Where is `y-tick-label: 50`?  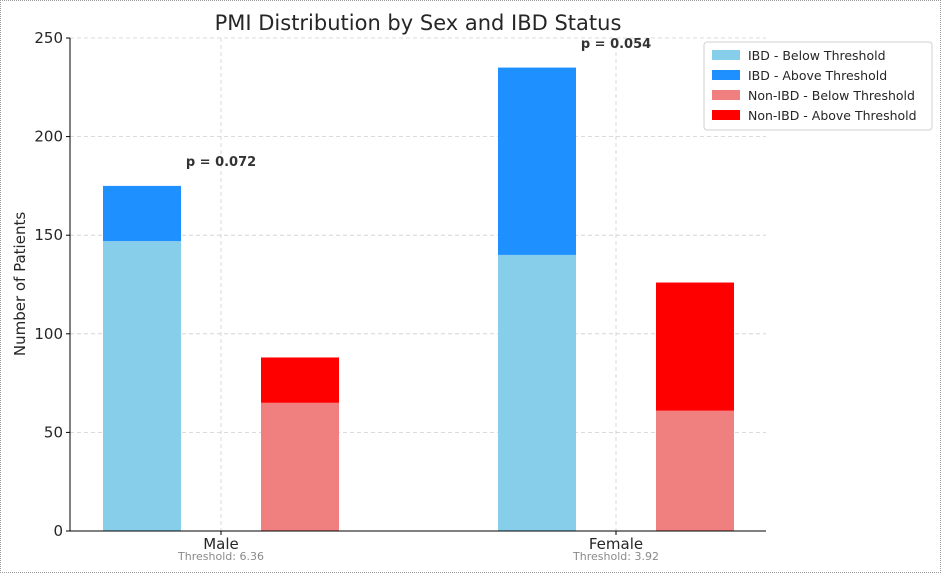 y-tick-label: 50 is located at coordinates (53, 432).